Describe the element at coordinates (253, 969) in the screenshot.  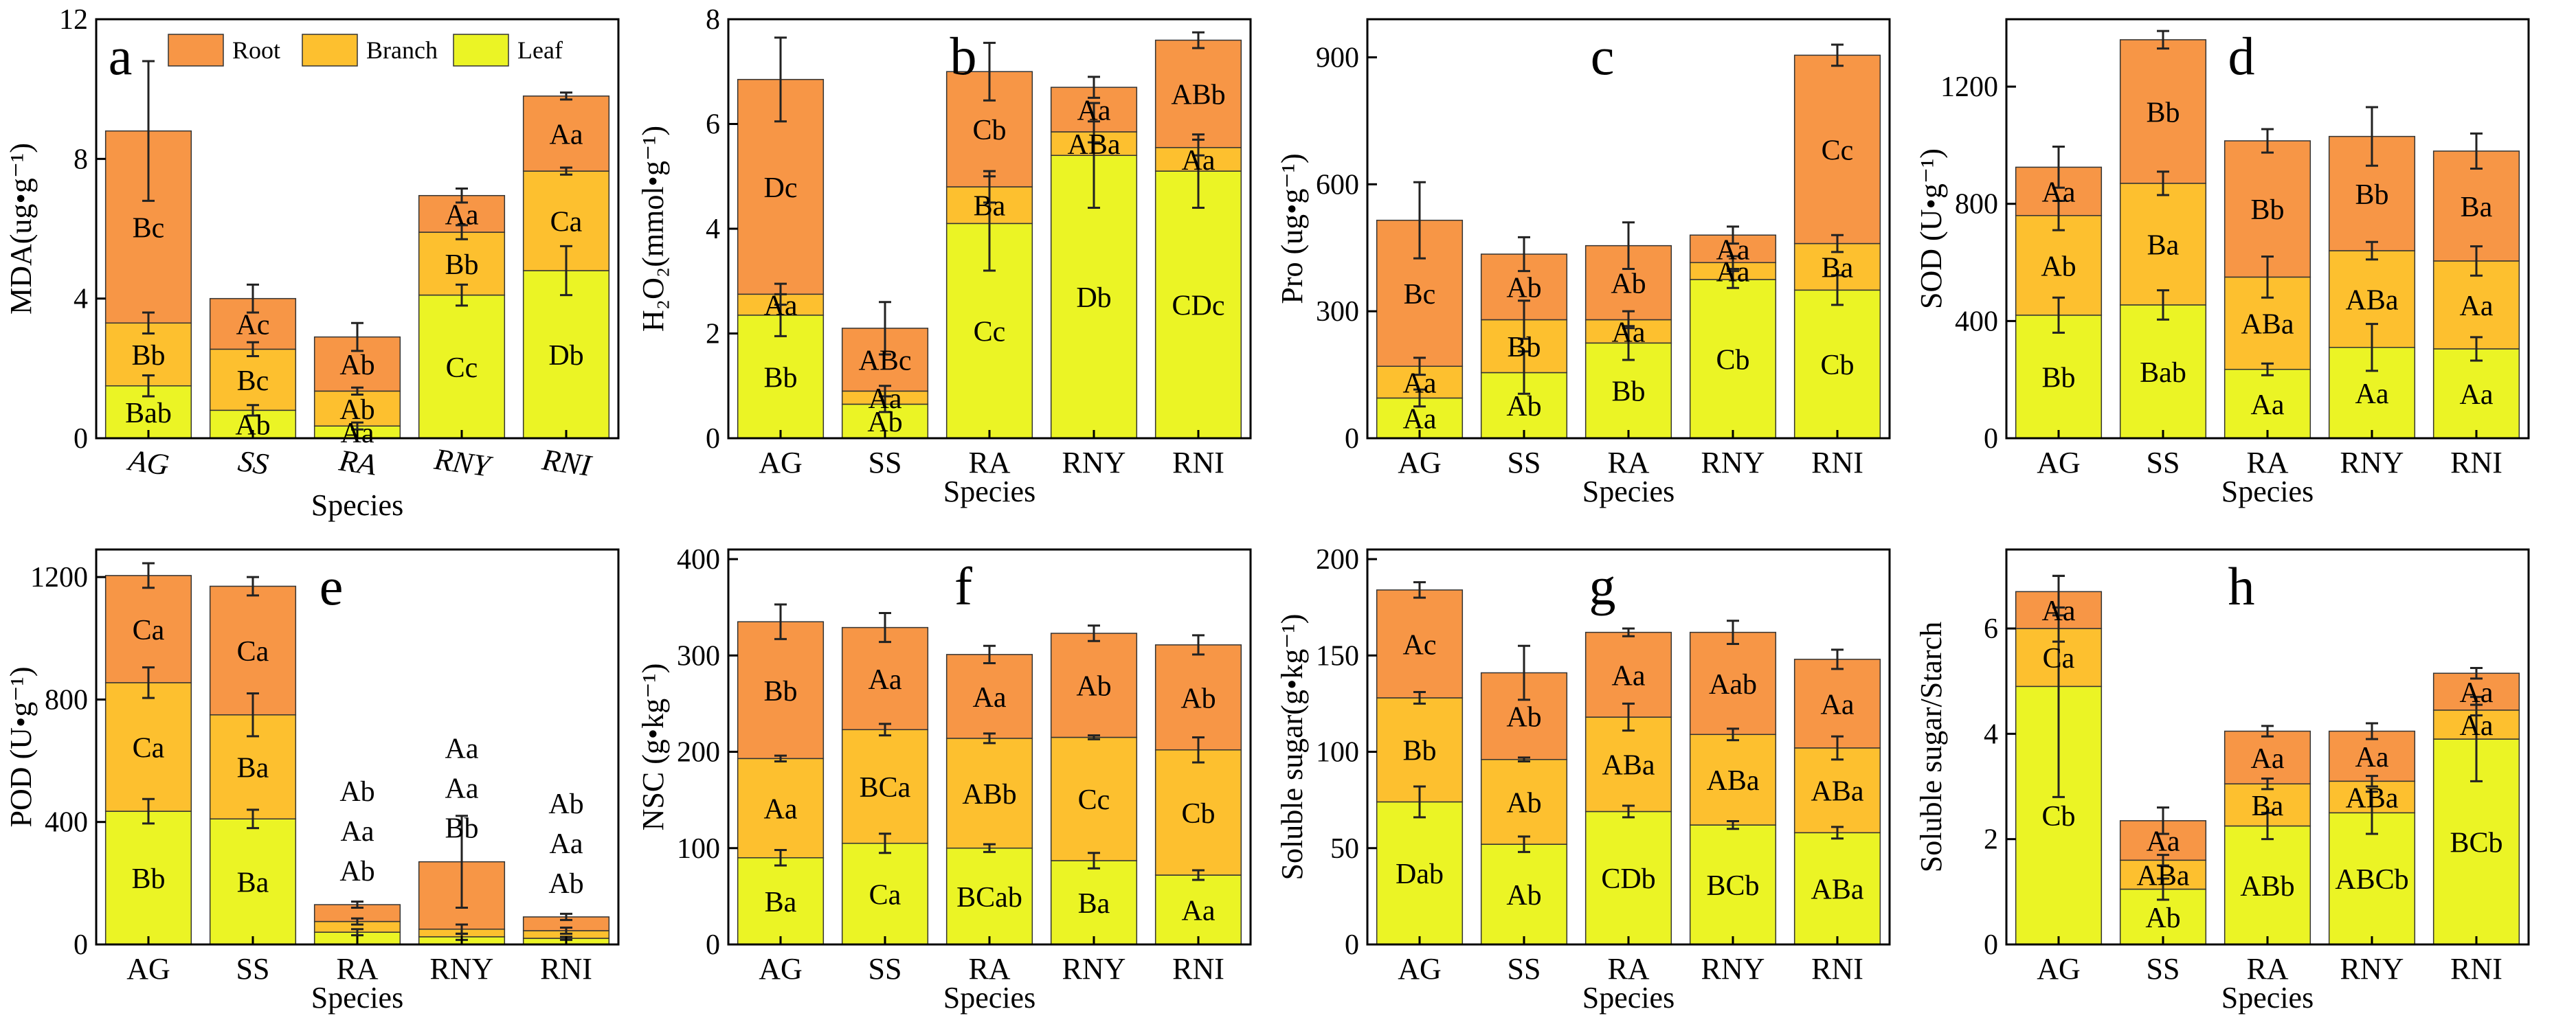
I see `xtick-label-e-ss: SS` at that location.